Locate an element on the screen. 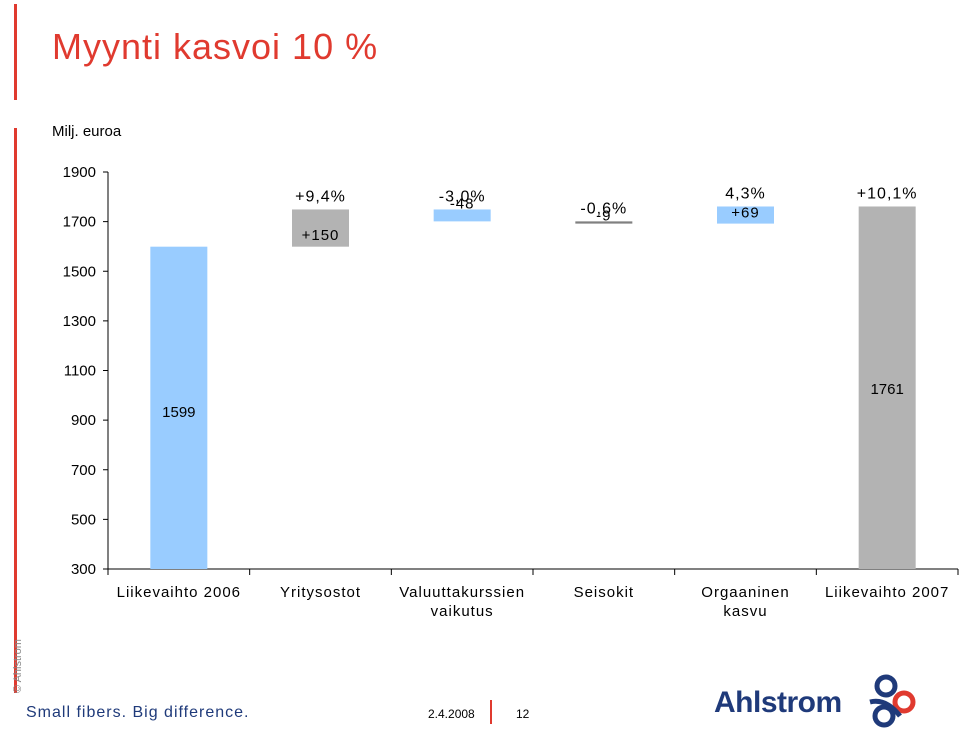 Image resolution: width=960 pixels, height=740 pixels. y-tick-label: 300 is located at coordinates (83, 569).